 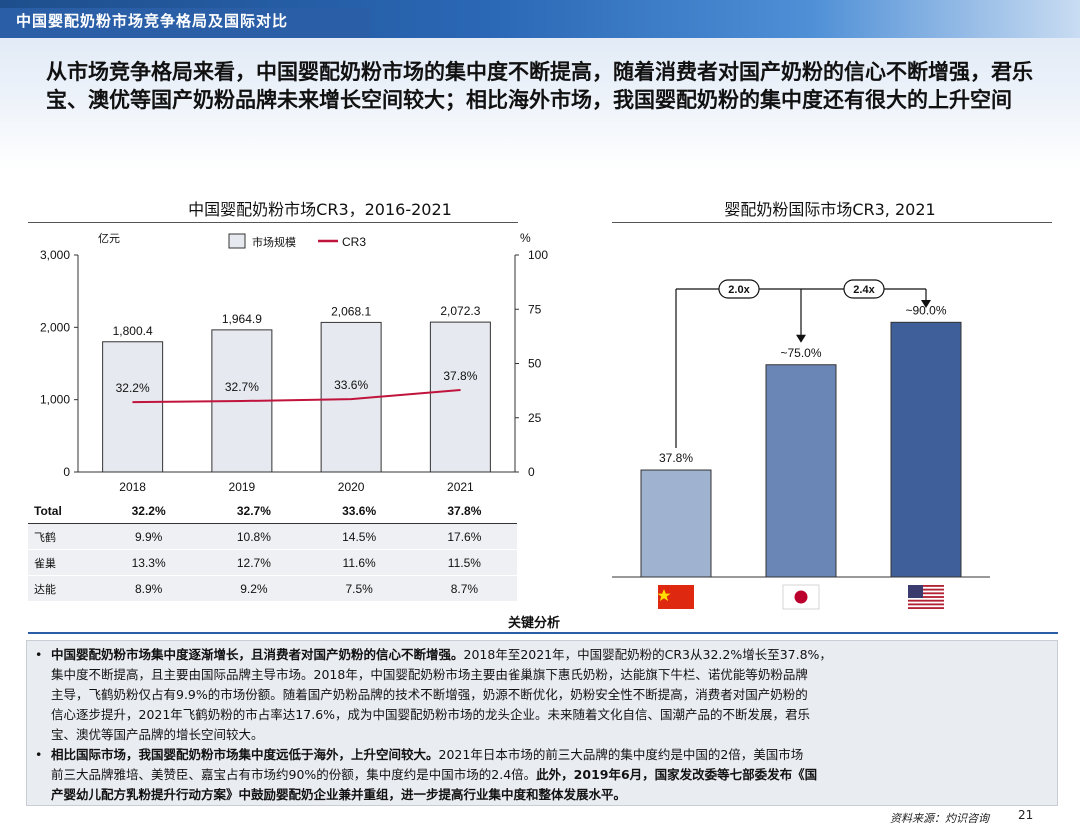 I want to click on bullet-2-text: 2021年日本市场的前三大品牌的集中度约是中国的2倍，美国市场, so click(x=621, y=754).